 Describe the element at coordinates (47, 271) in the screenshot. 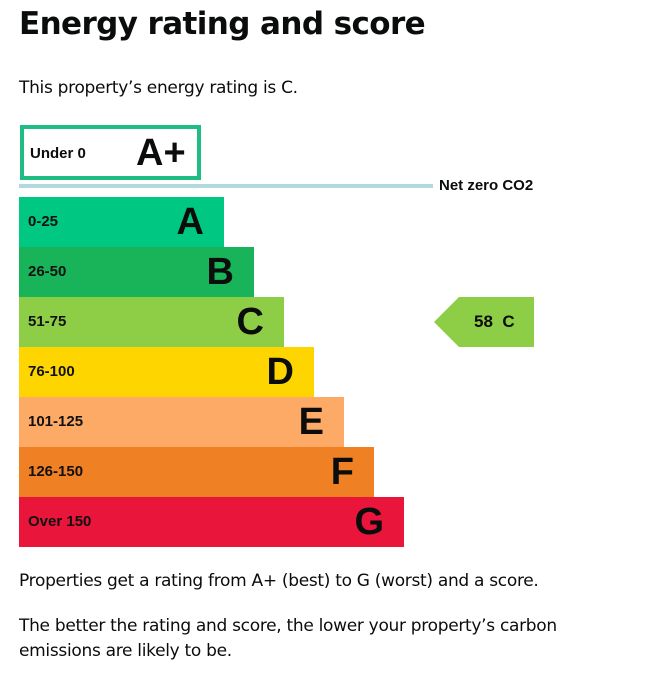

I see `band-range: 26-50` at that location.